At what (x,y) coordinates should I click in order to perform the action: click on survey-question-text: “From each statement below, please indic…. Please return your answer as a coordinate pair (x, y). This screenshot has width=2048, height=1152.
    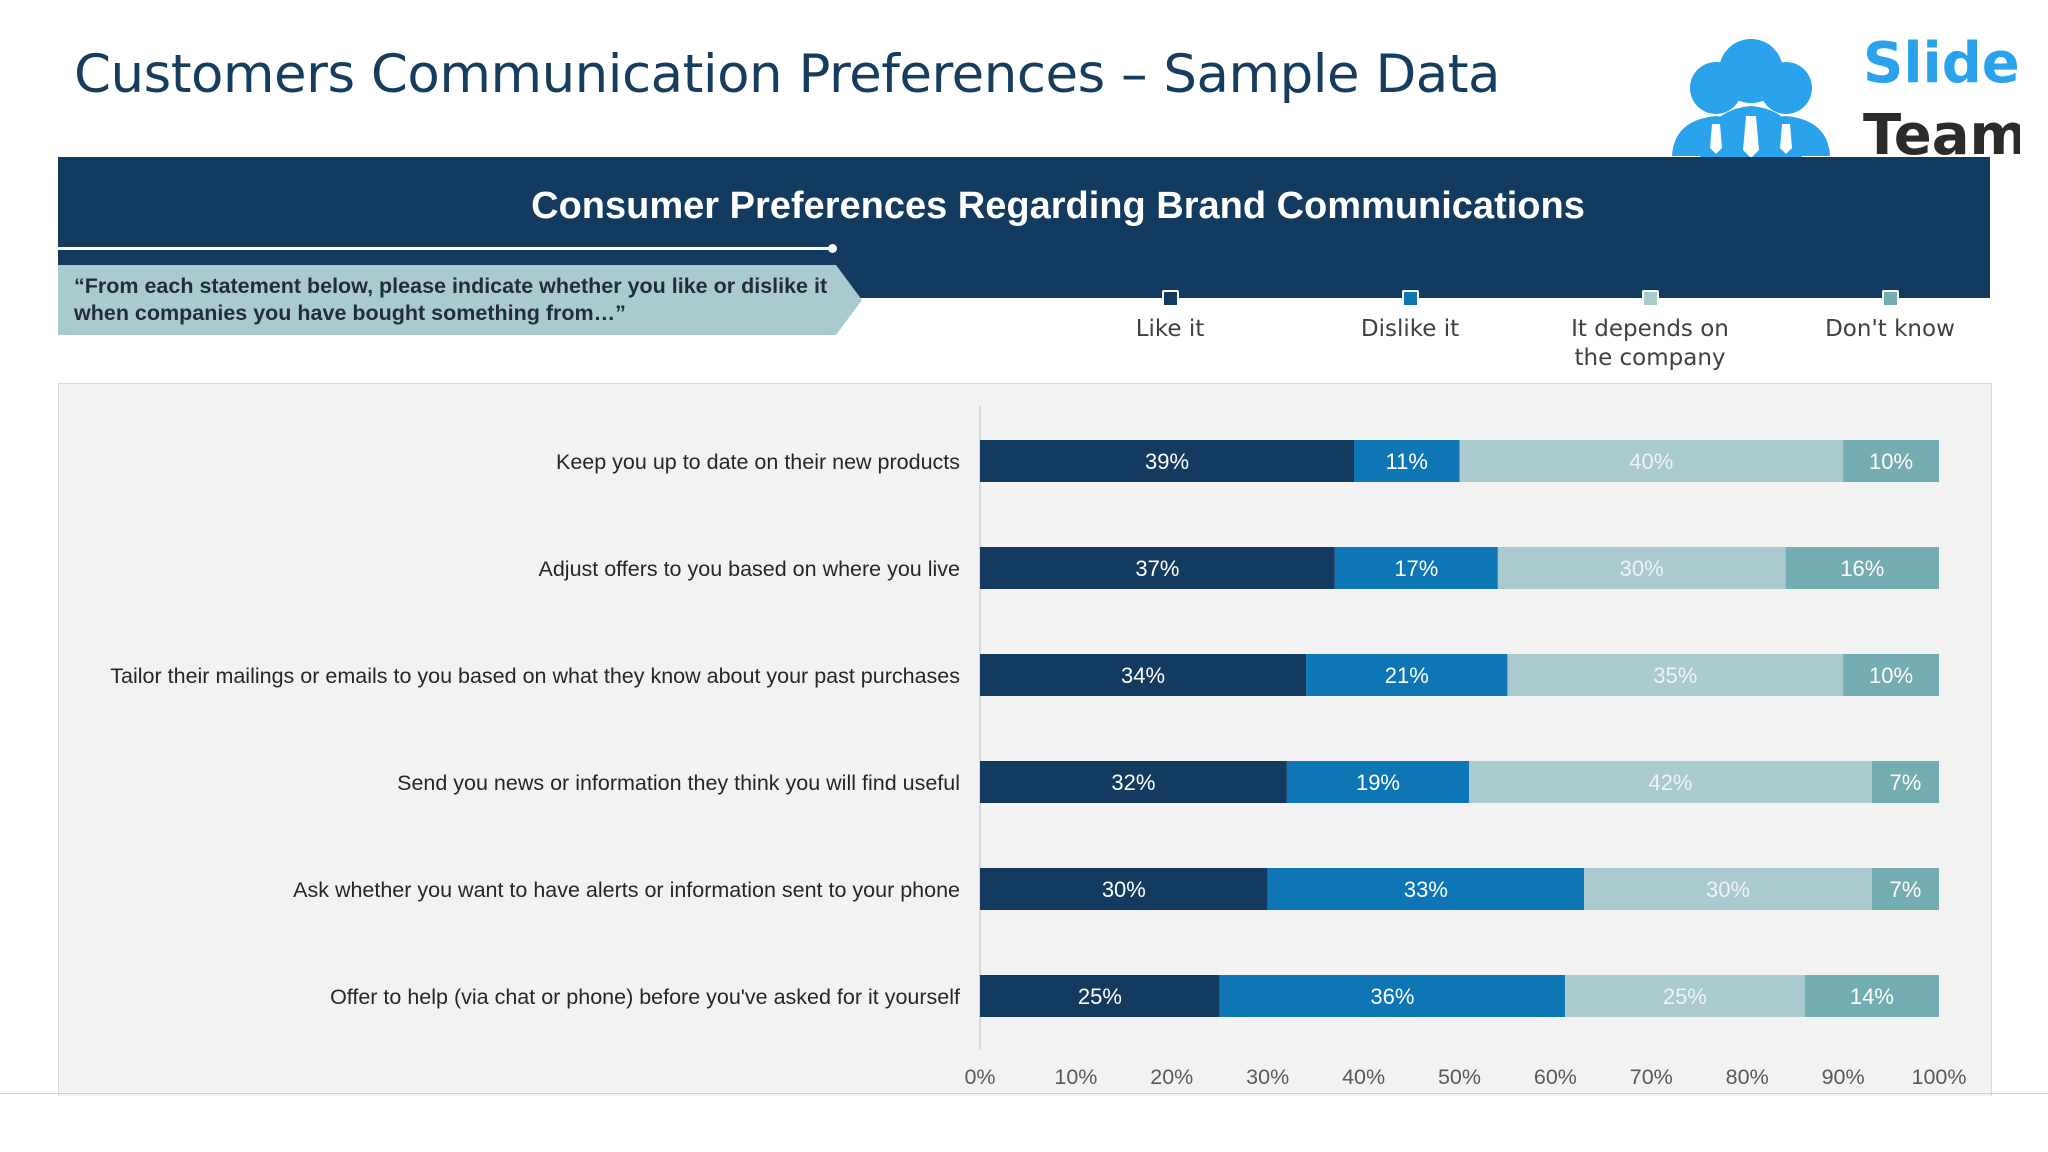
    Looking at the image, I should click on (451, 299).